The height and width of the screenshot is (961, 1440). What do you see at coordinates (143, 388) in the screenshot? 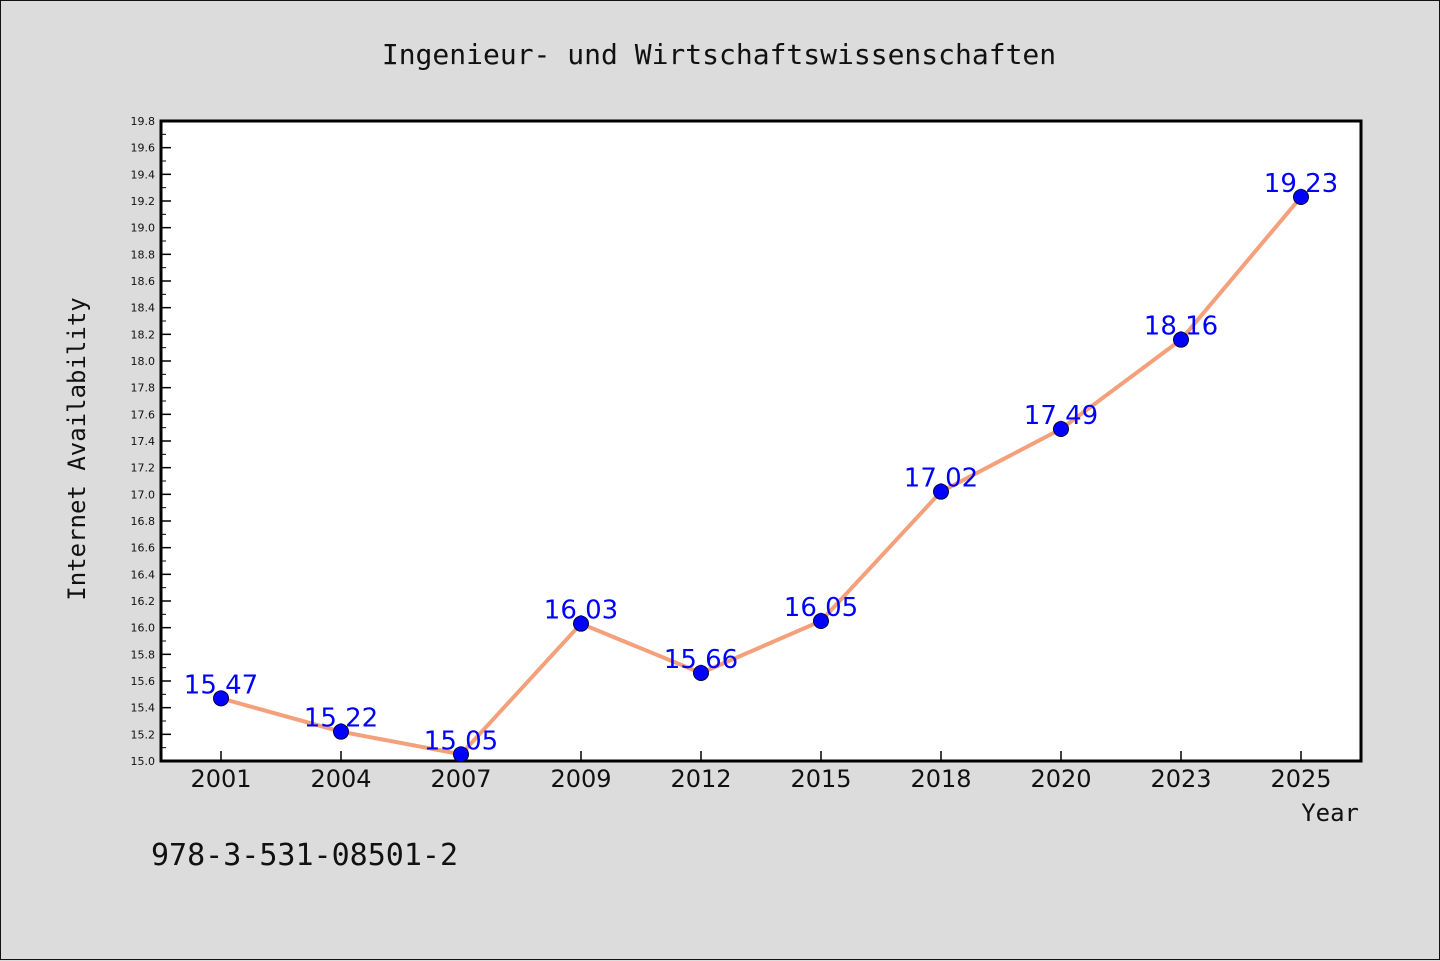
I see `y-tick-label: 17.8` at bounding box center [143, 388].